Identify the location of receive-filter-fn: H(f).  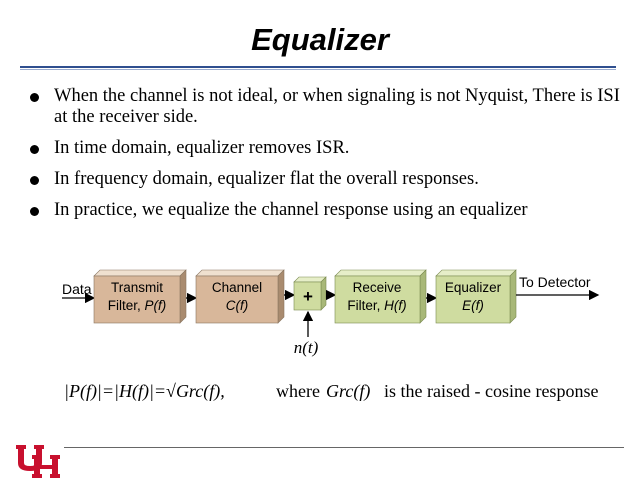
(395, 305).